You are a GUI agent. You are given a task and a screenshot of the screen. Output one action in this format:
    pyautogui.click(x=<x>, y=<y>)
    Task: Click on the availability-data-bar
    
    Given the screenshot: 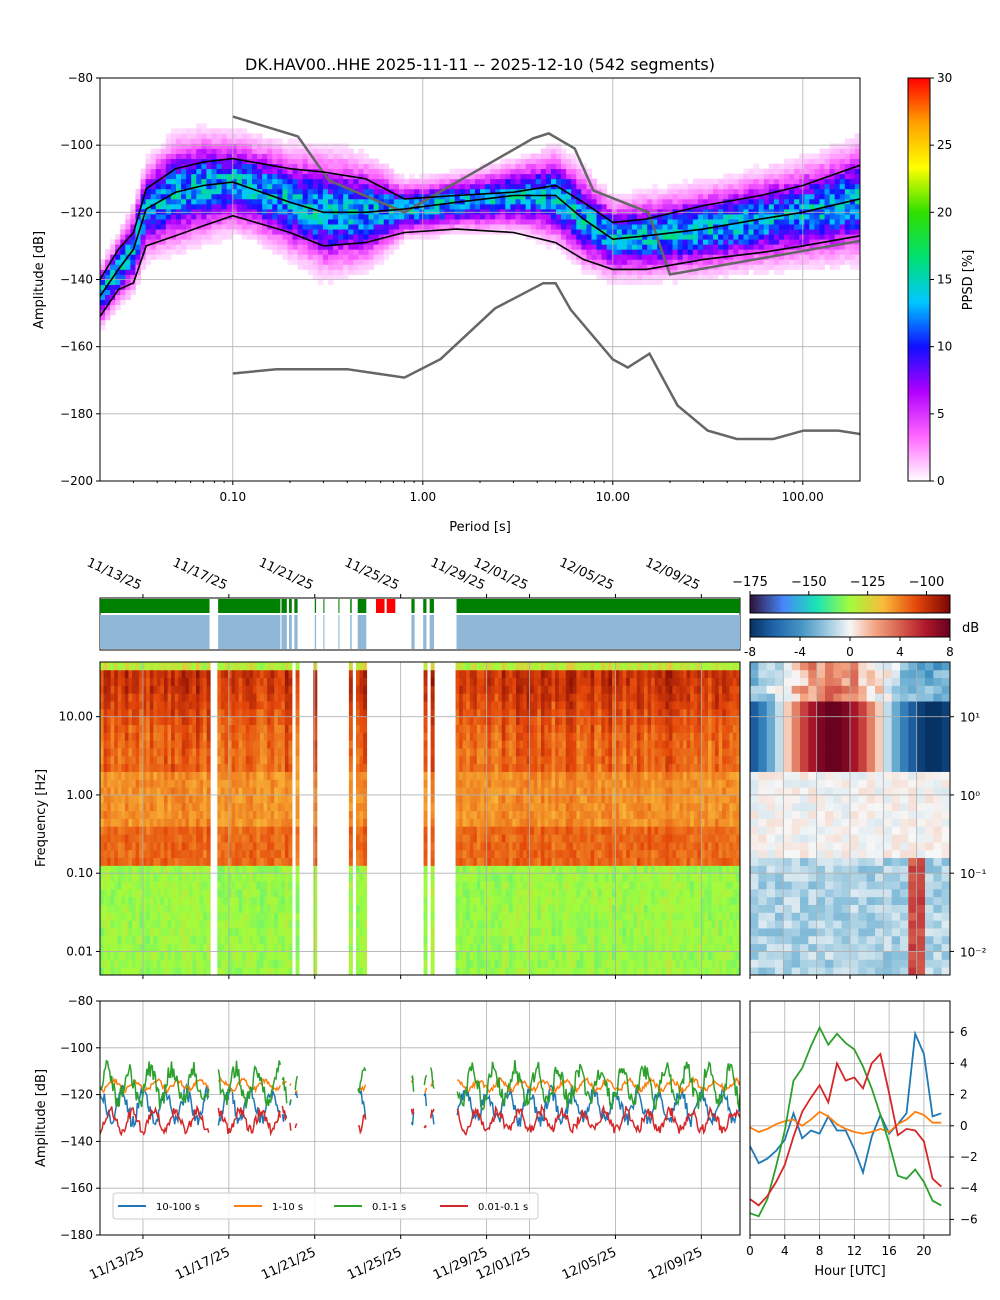 What is the action you would take?
    pyautogui.click(x=431, y=606)
    